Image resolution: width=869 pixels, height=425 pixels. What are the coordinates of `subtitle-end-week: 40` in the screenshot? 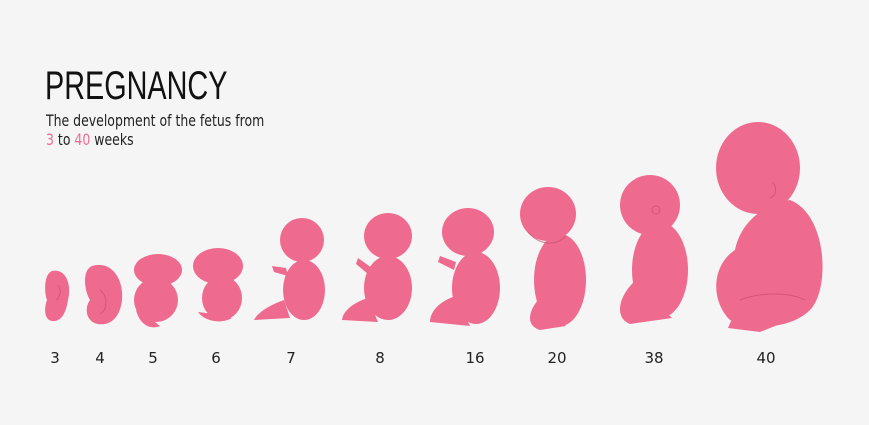 It's located at (82, 139).